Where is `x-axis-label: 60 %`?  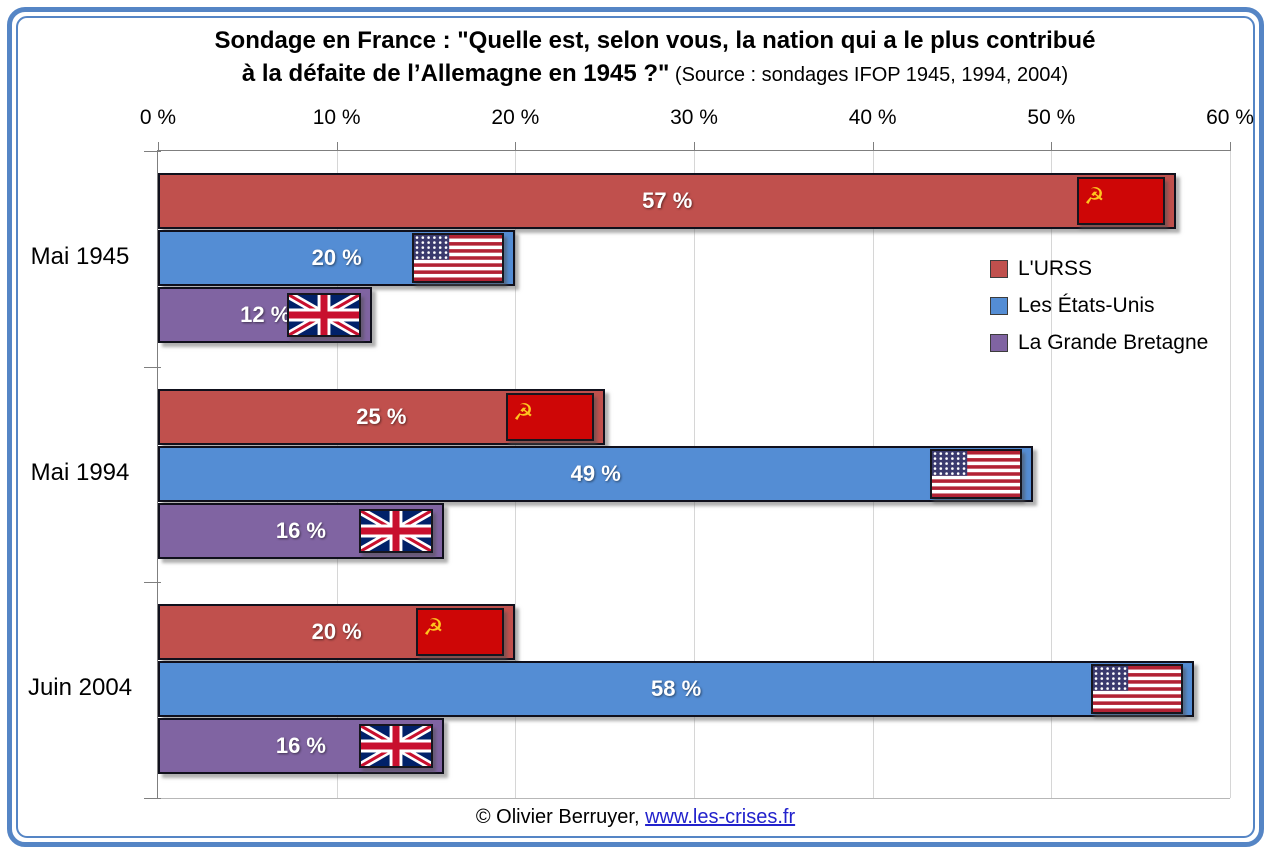
x-axis-label: 60 % is located at coordinates (1230, 117).